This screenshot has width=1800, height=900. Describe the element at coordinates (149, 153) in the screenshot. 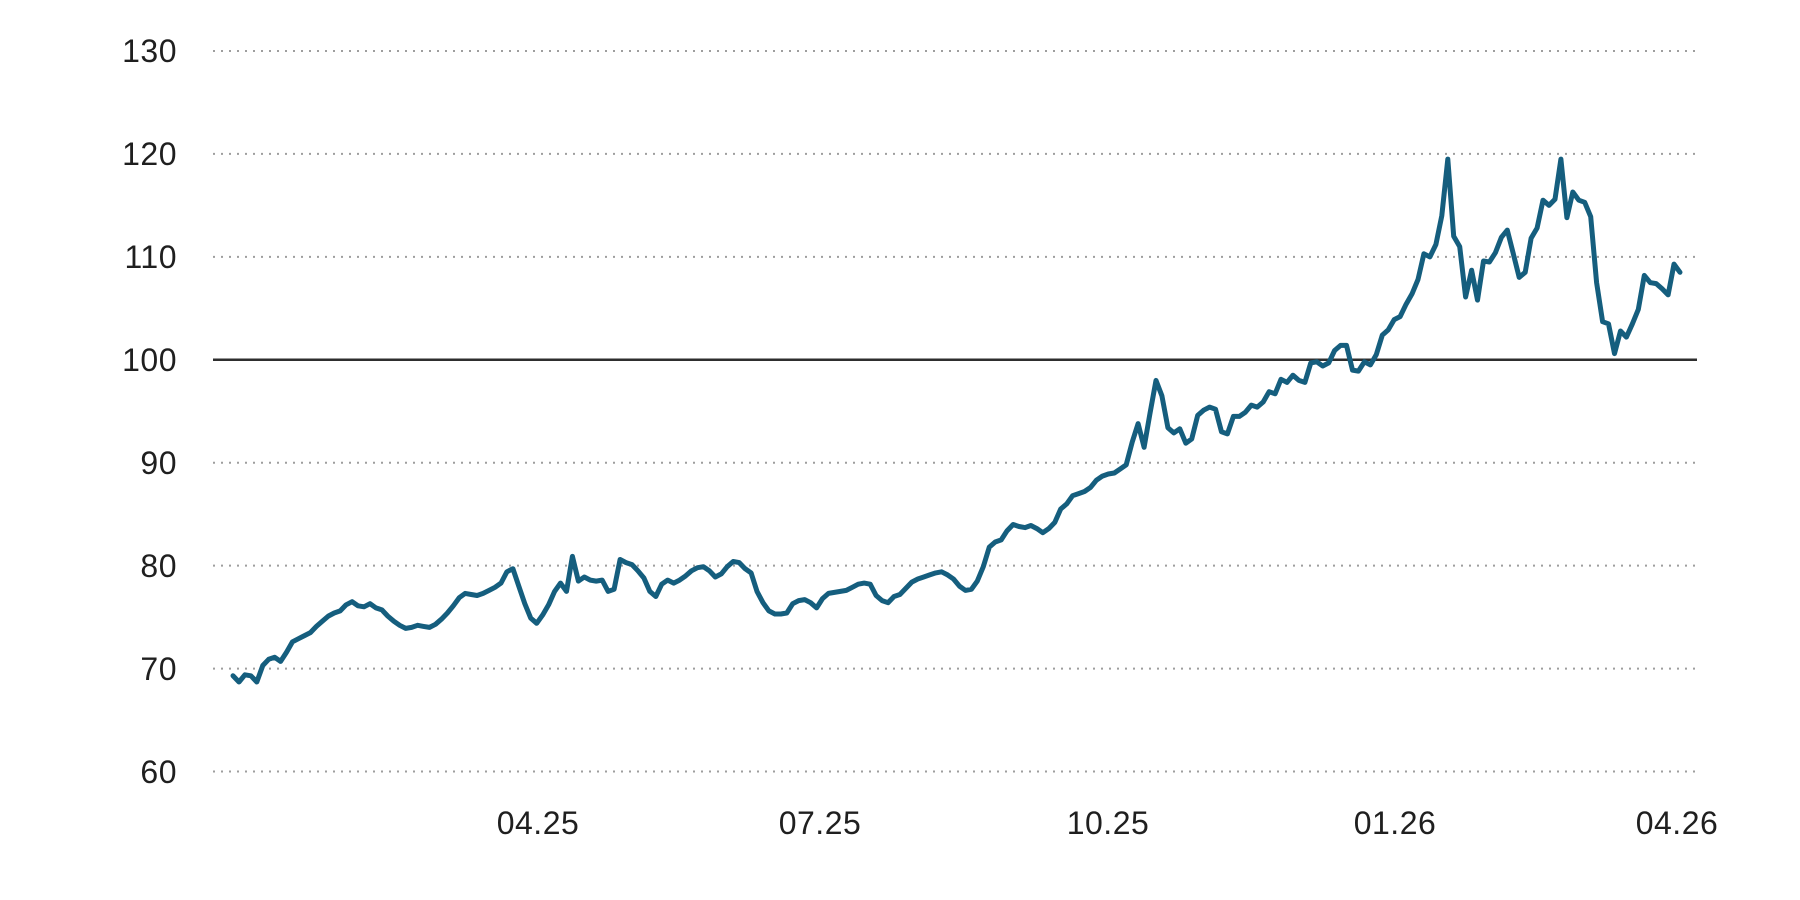

I see `y-axis-label-120: 120` at that location.